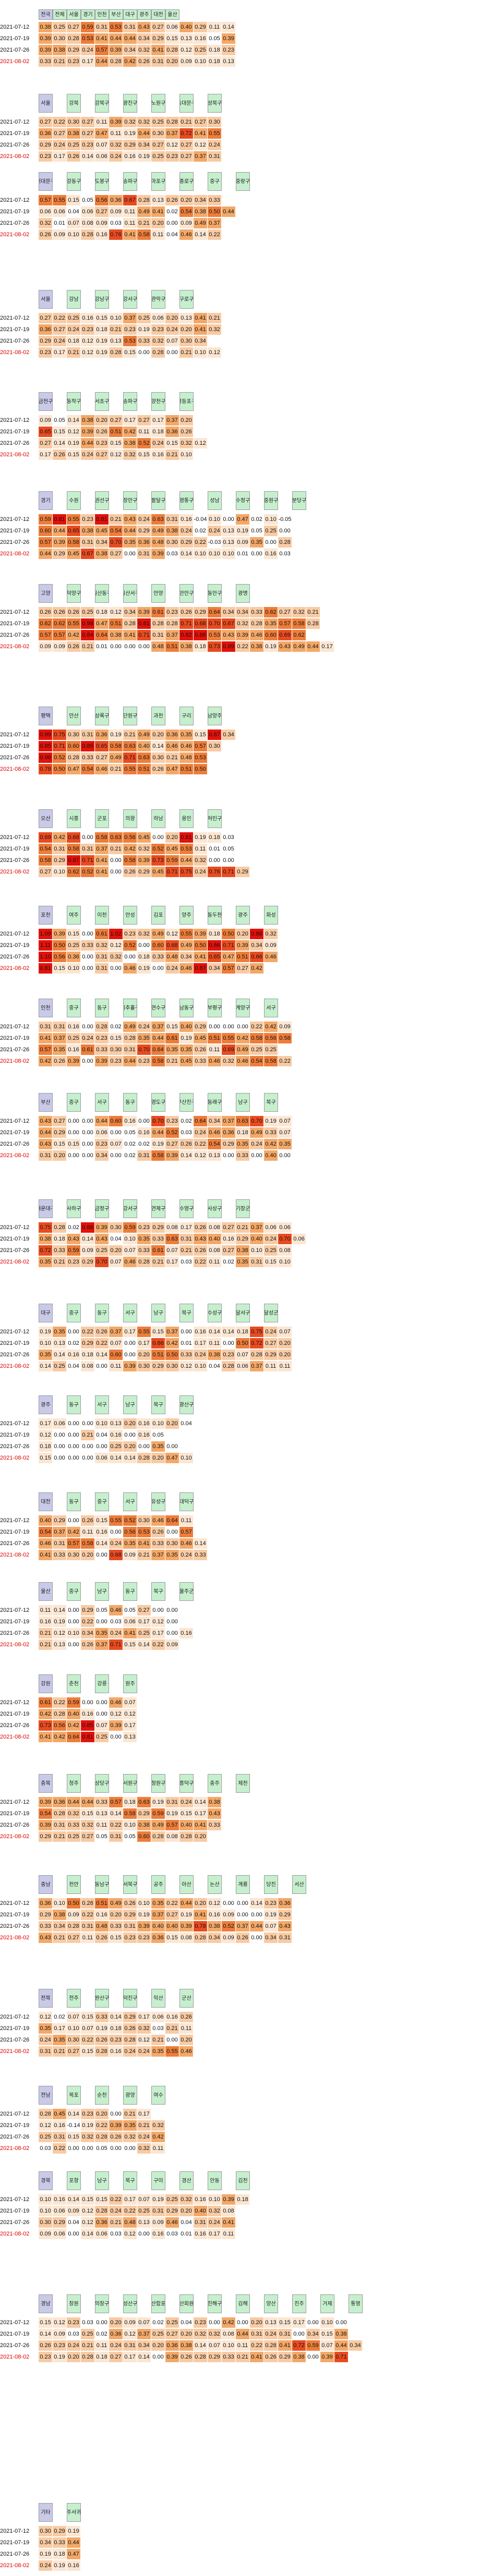  I want to click on value-cell: 0.42, so click(130, 432).